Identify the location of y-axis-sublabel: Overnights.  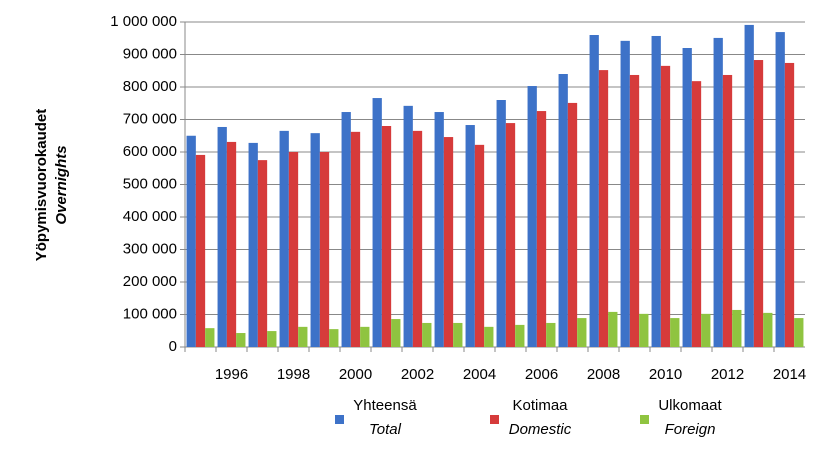
(61, 184).